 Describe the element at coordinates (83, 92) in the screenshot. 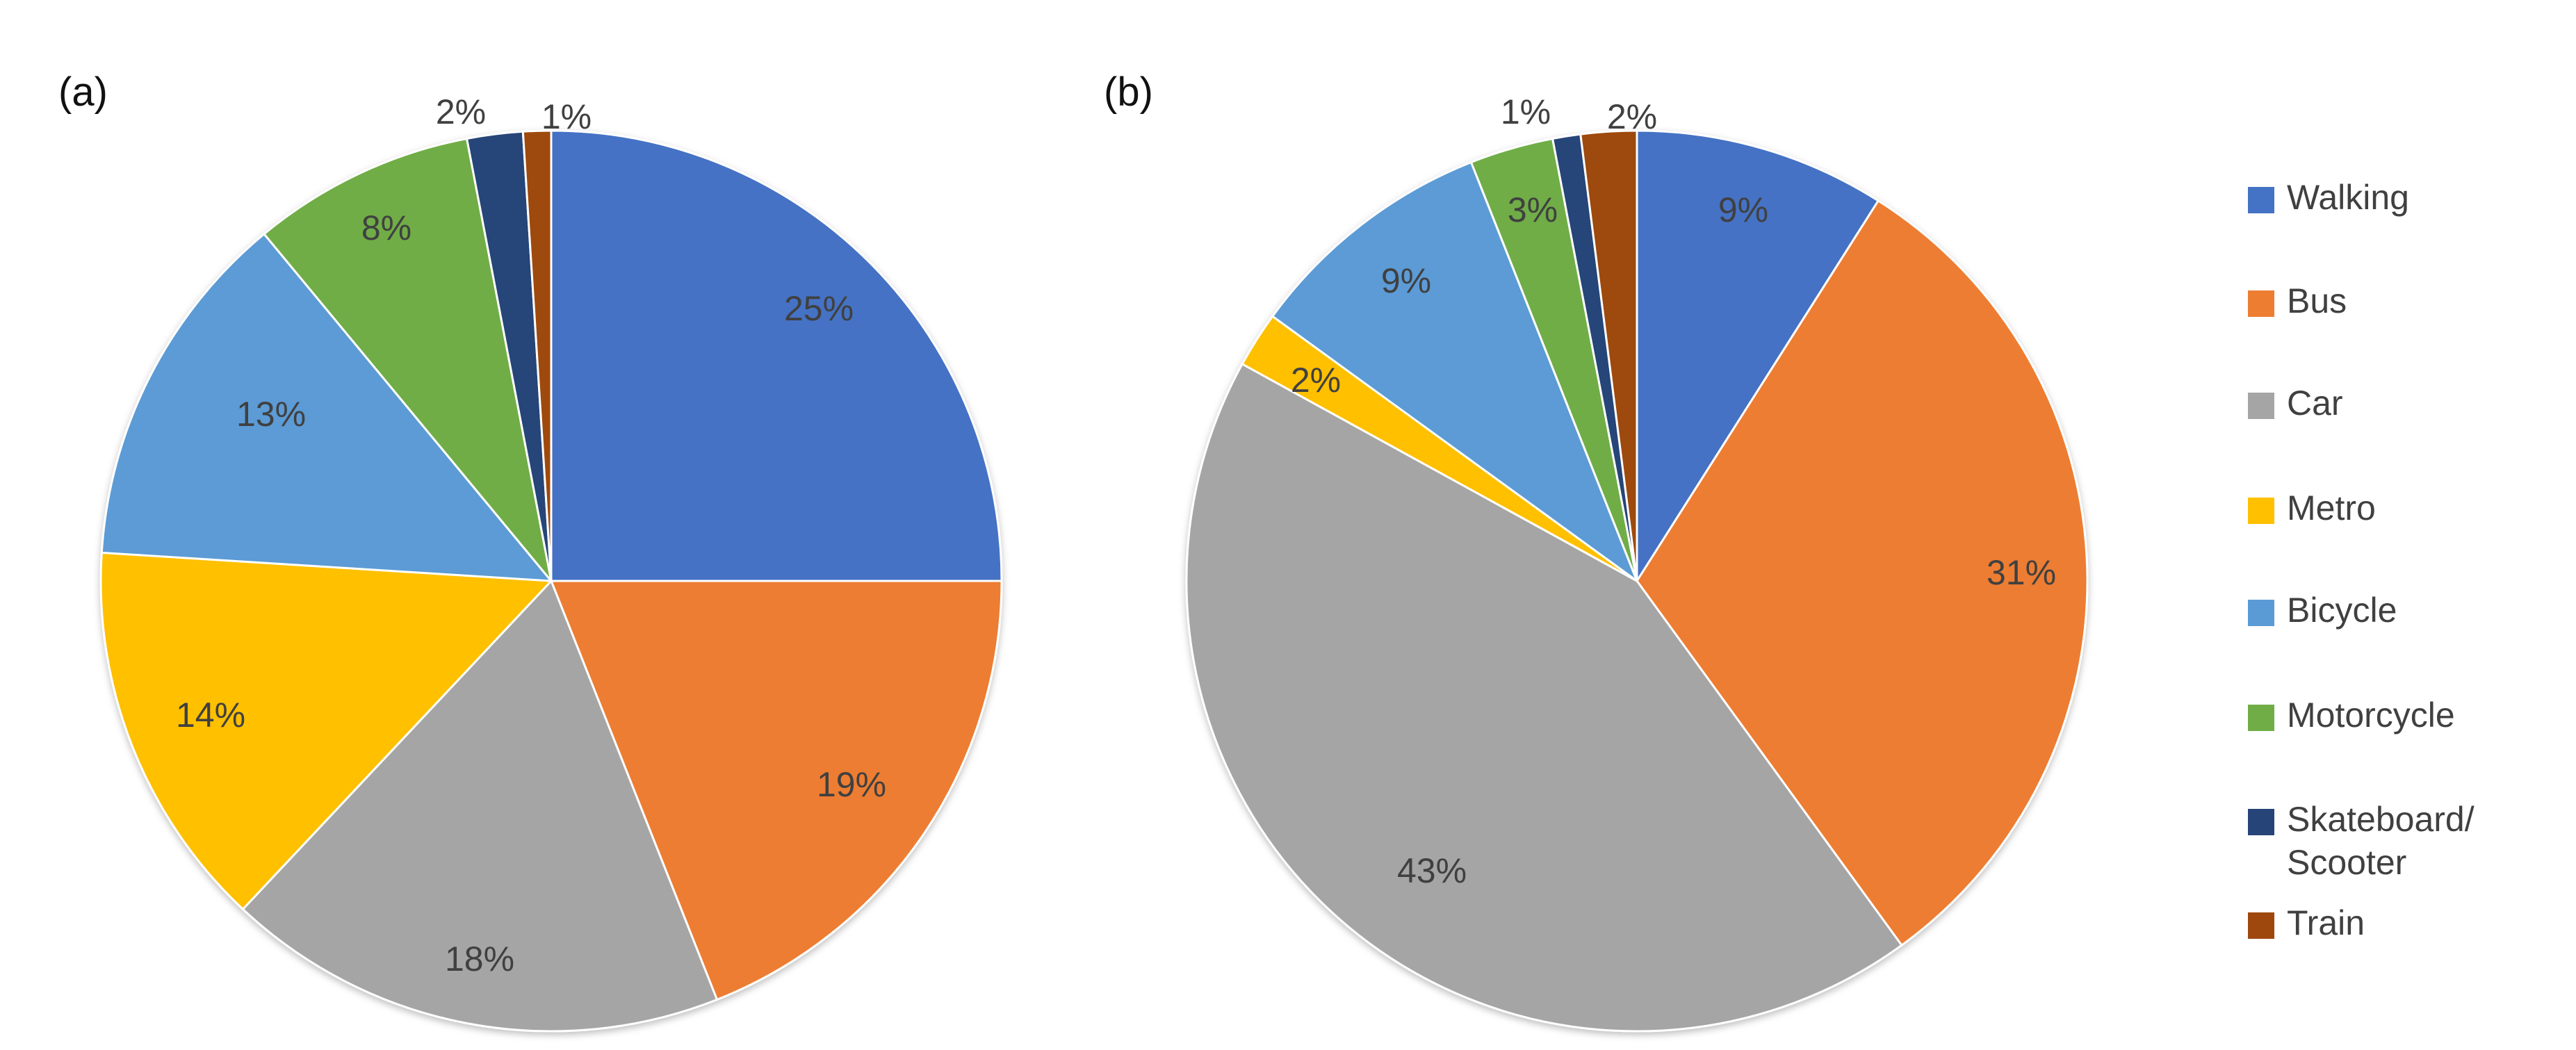

I see `panel-label-a: (a)` at that location.